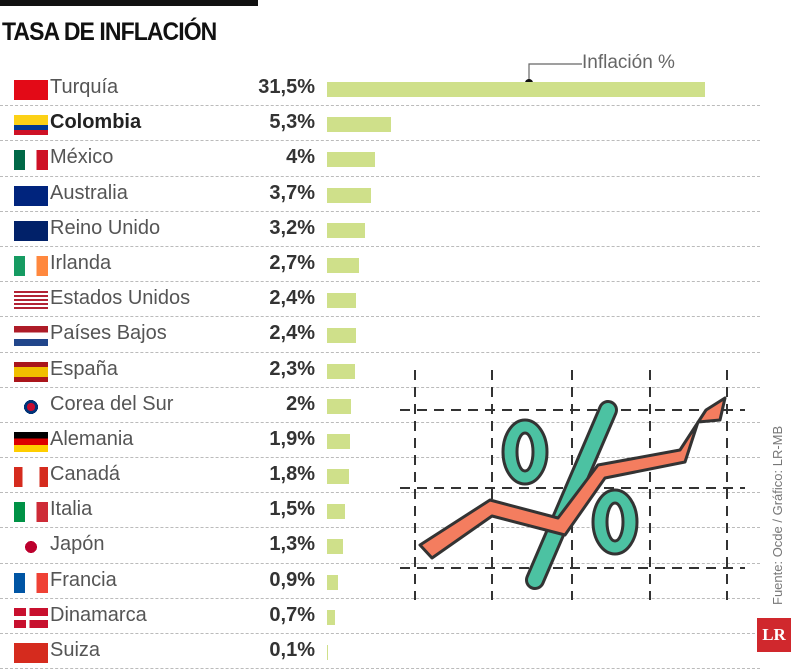  What do you see at coordinates (380, 300) in the screenshot?
I see `bar-row: Estados Unidos 2,4%` at bounding box center [380, 300].